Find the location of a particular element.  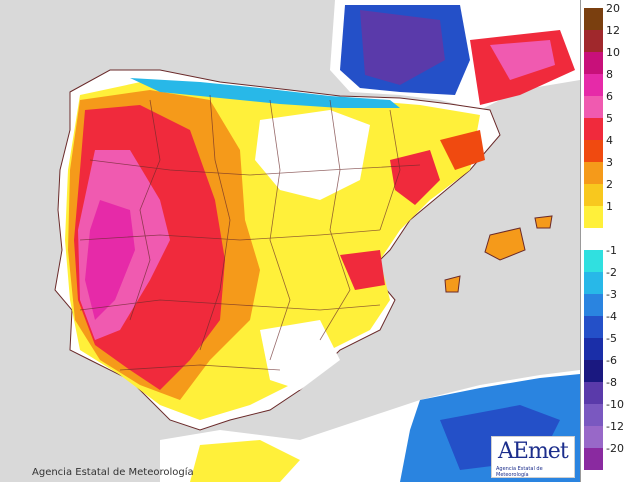

legend-label: -2 is located at coordinates (611, 272).